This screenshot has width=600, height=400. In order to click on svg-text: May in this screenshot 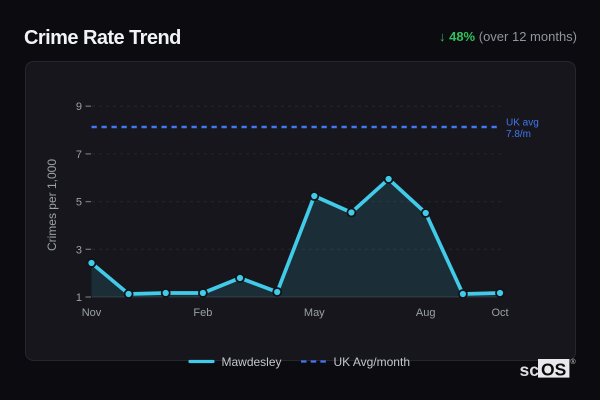, I will do `click(314, 313)`.